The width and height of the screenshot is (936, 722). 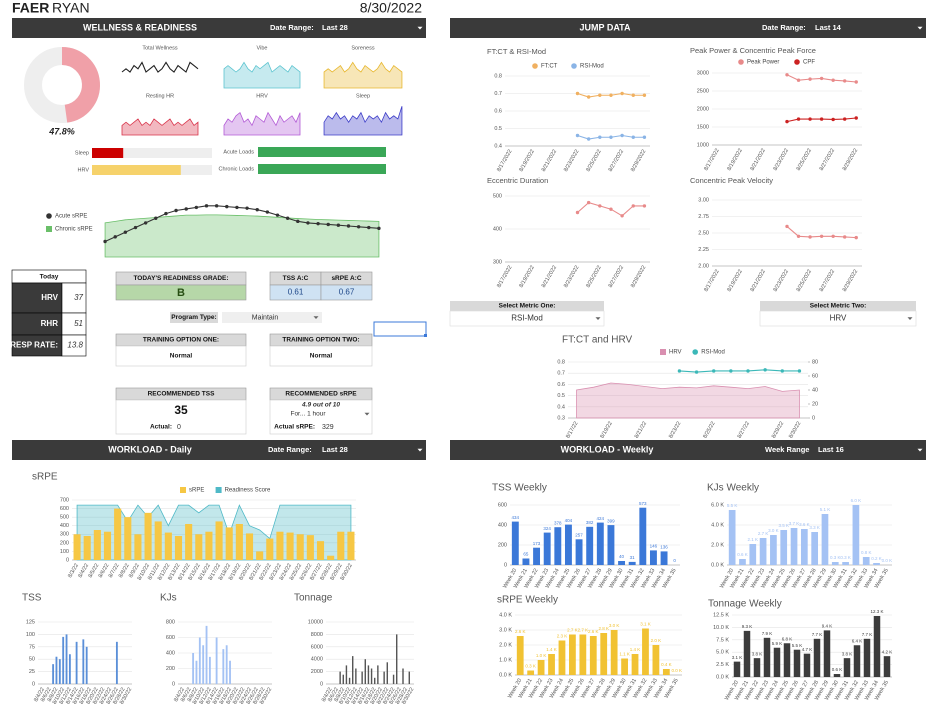 I want to click on row-label: RESP RATE:, so click(x=34, y=345).